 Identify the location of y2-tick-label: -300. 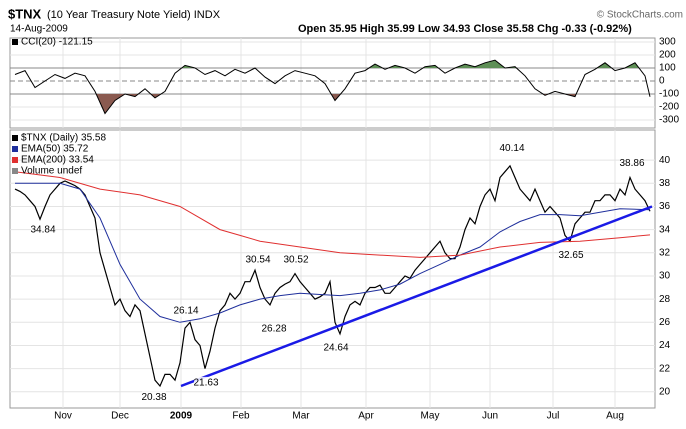
(669, 120).